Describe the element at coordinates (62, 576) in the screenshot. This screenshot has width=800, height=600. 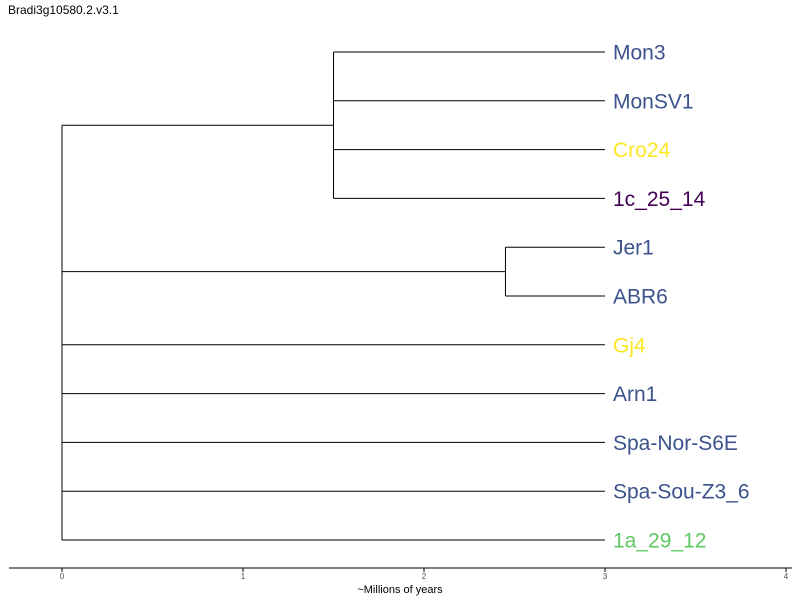
I see `axis-tick-label: 0` at that location.